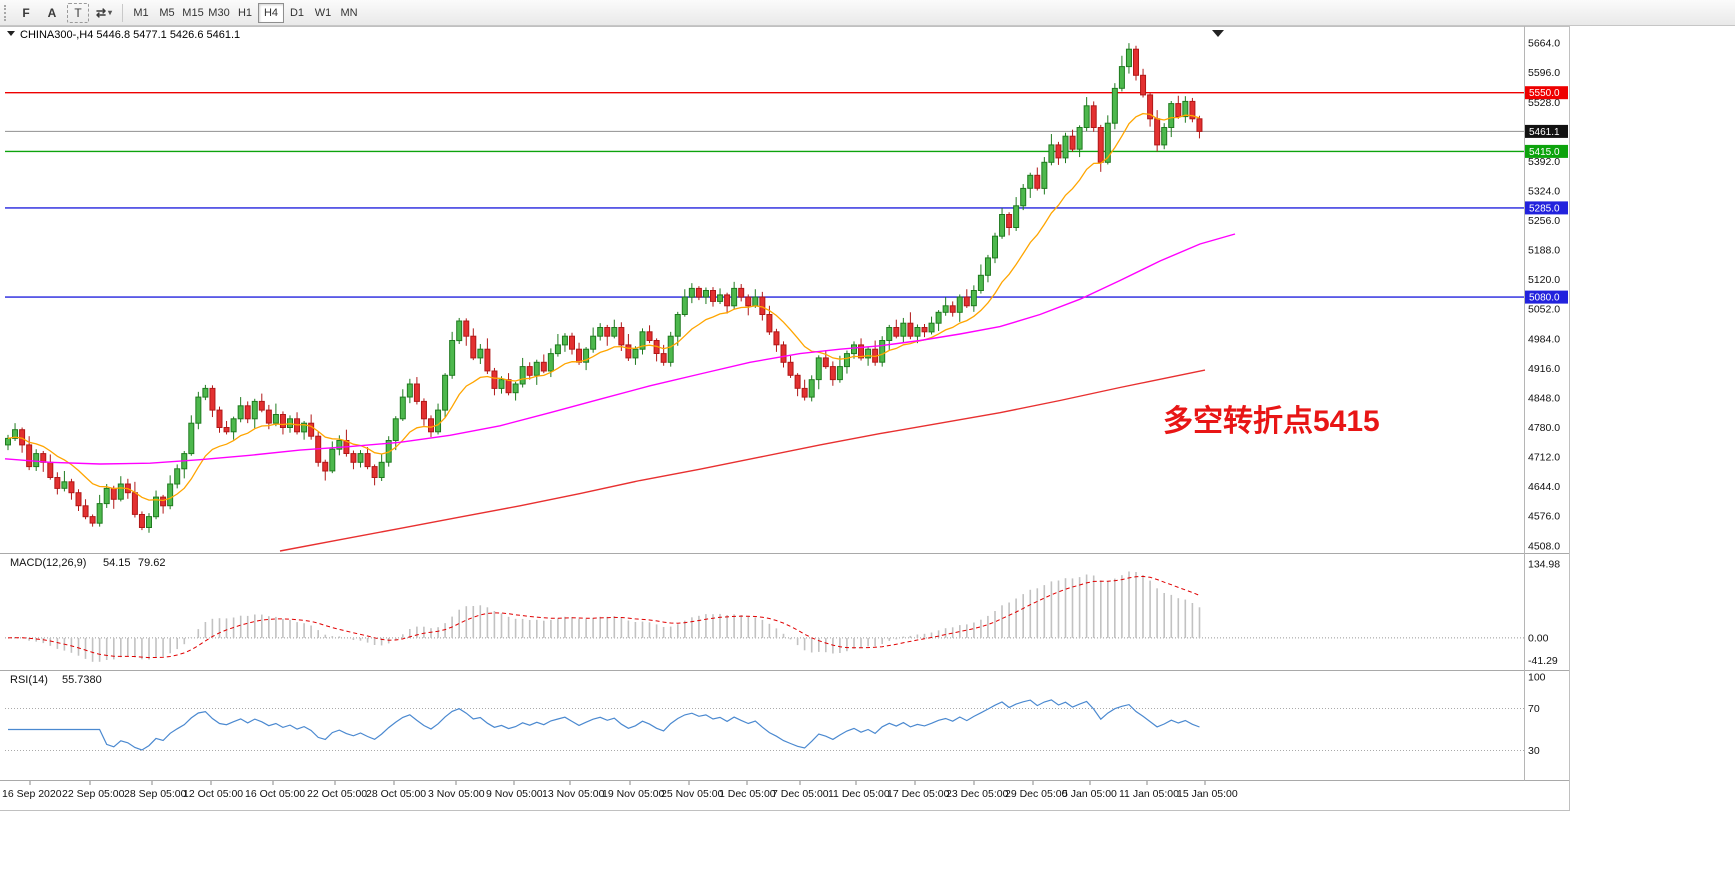 The height and width of the screenshot is (895, 1735). What do you see at coordinates (29, 680) in the screenshot?
I see `rsi-label: RSI(14)` at bounding box center [29, 680].